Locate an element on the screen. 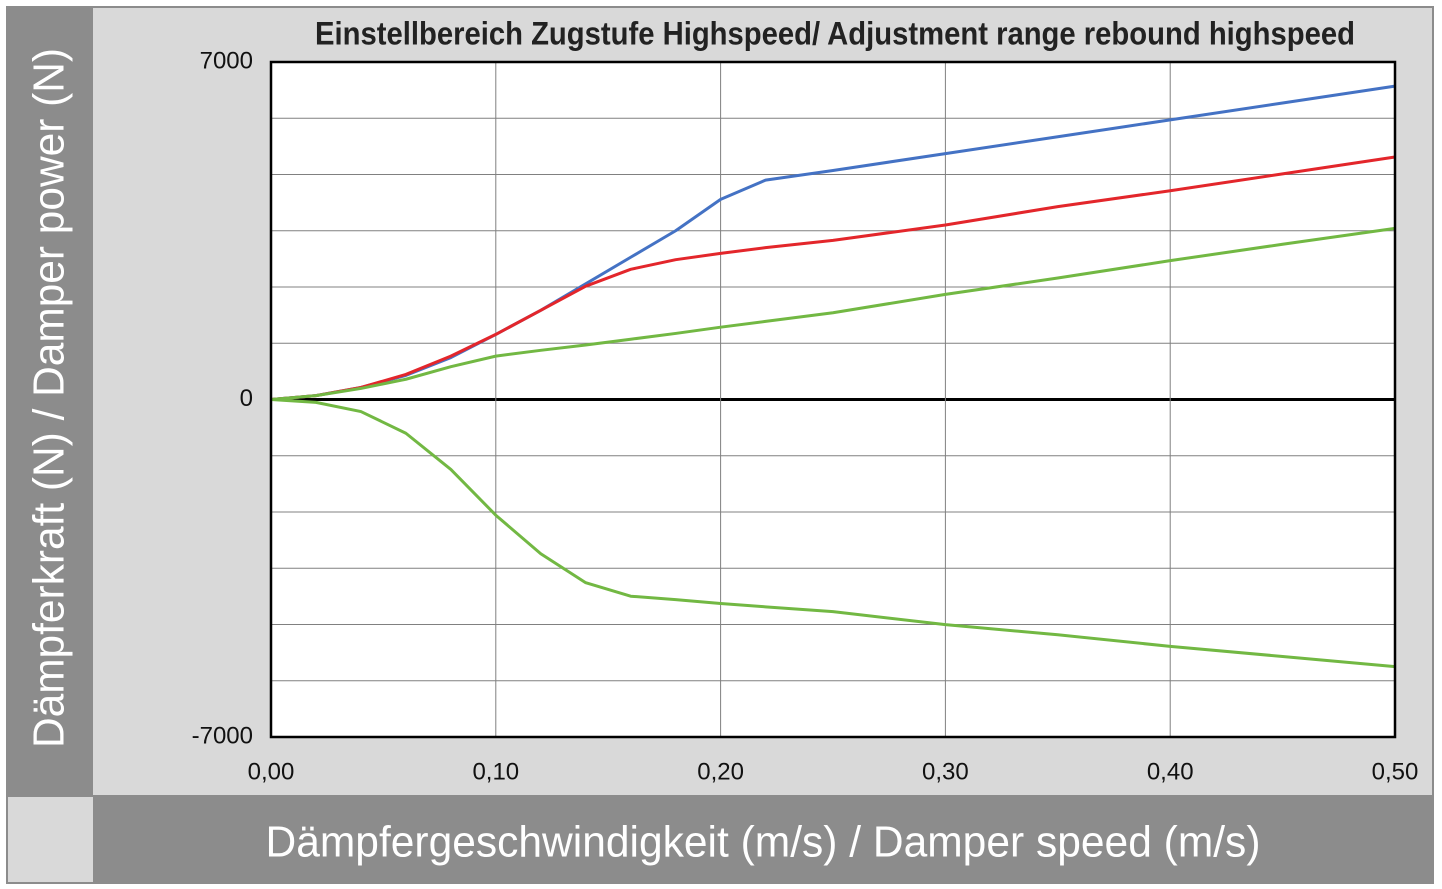 The image size is (1442, 889). y-tick-label: 0 is located at coordinates (246, 398).